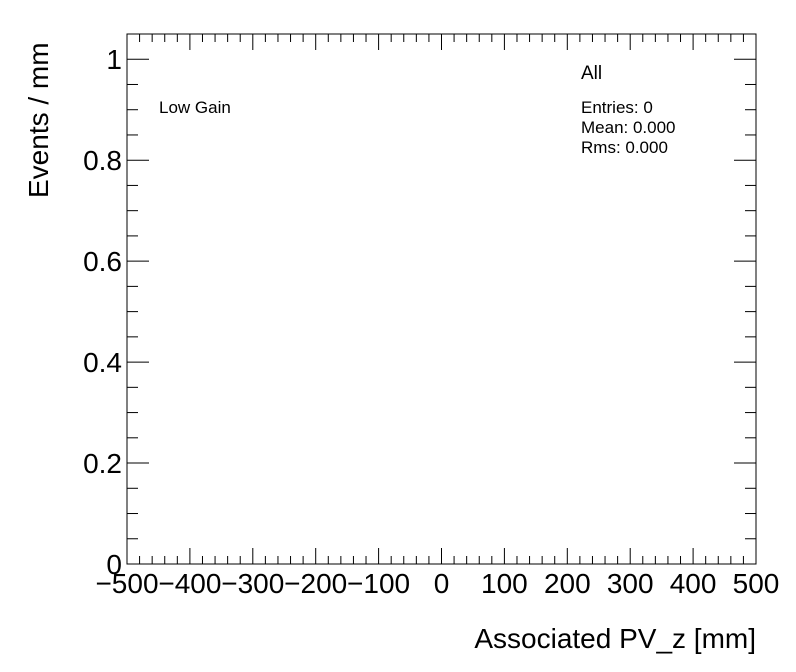  I want to click on y-tick-label: 0.6, so click(102, 261).